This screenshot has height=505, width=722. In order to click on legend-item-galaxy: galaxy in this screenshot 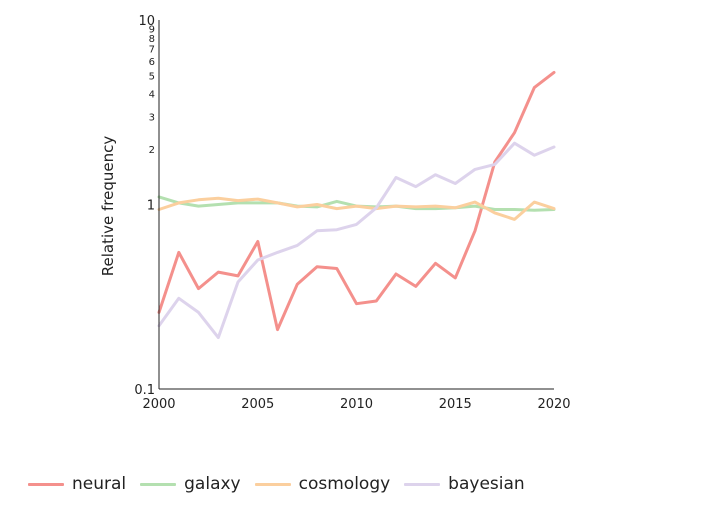, I will do `click(190, 484)`.